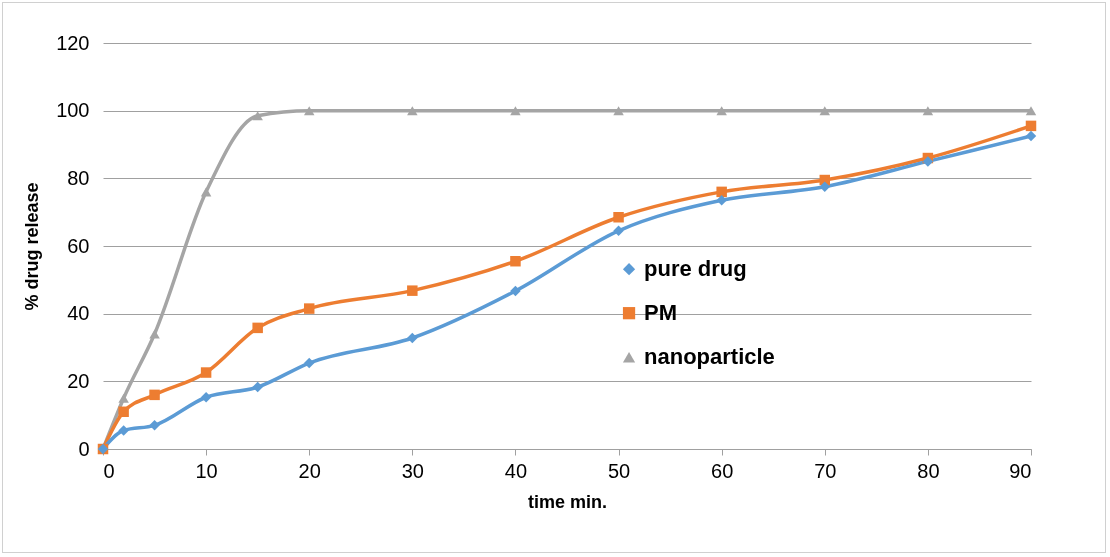  Describe the element at coordinates (567, 501) in the screenshot. I see `x-axis-title: time min.` at that location.